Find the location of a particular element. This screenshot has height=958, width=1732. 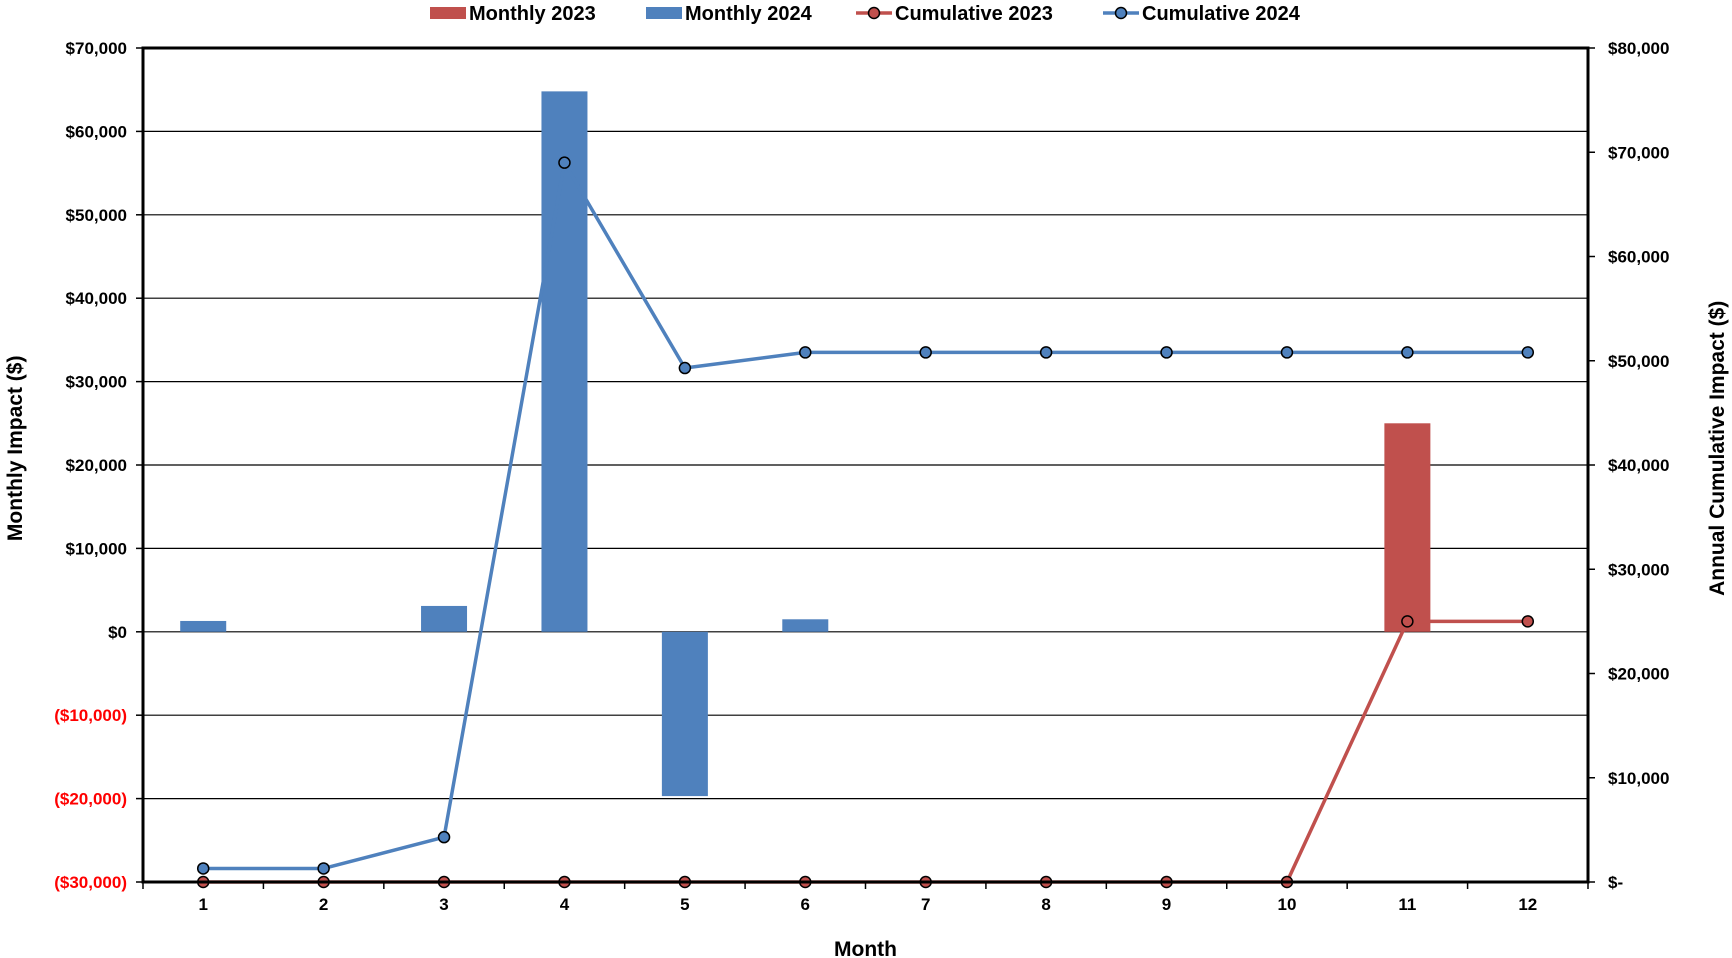

legend-label: Monthly 2023 is located at coordinates (532, 14).